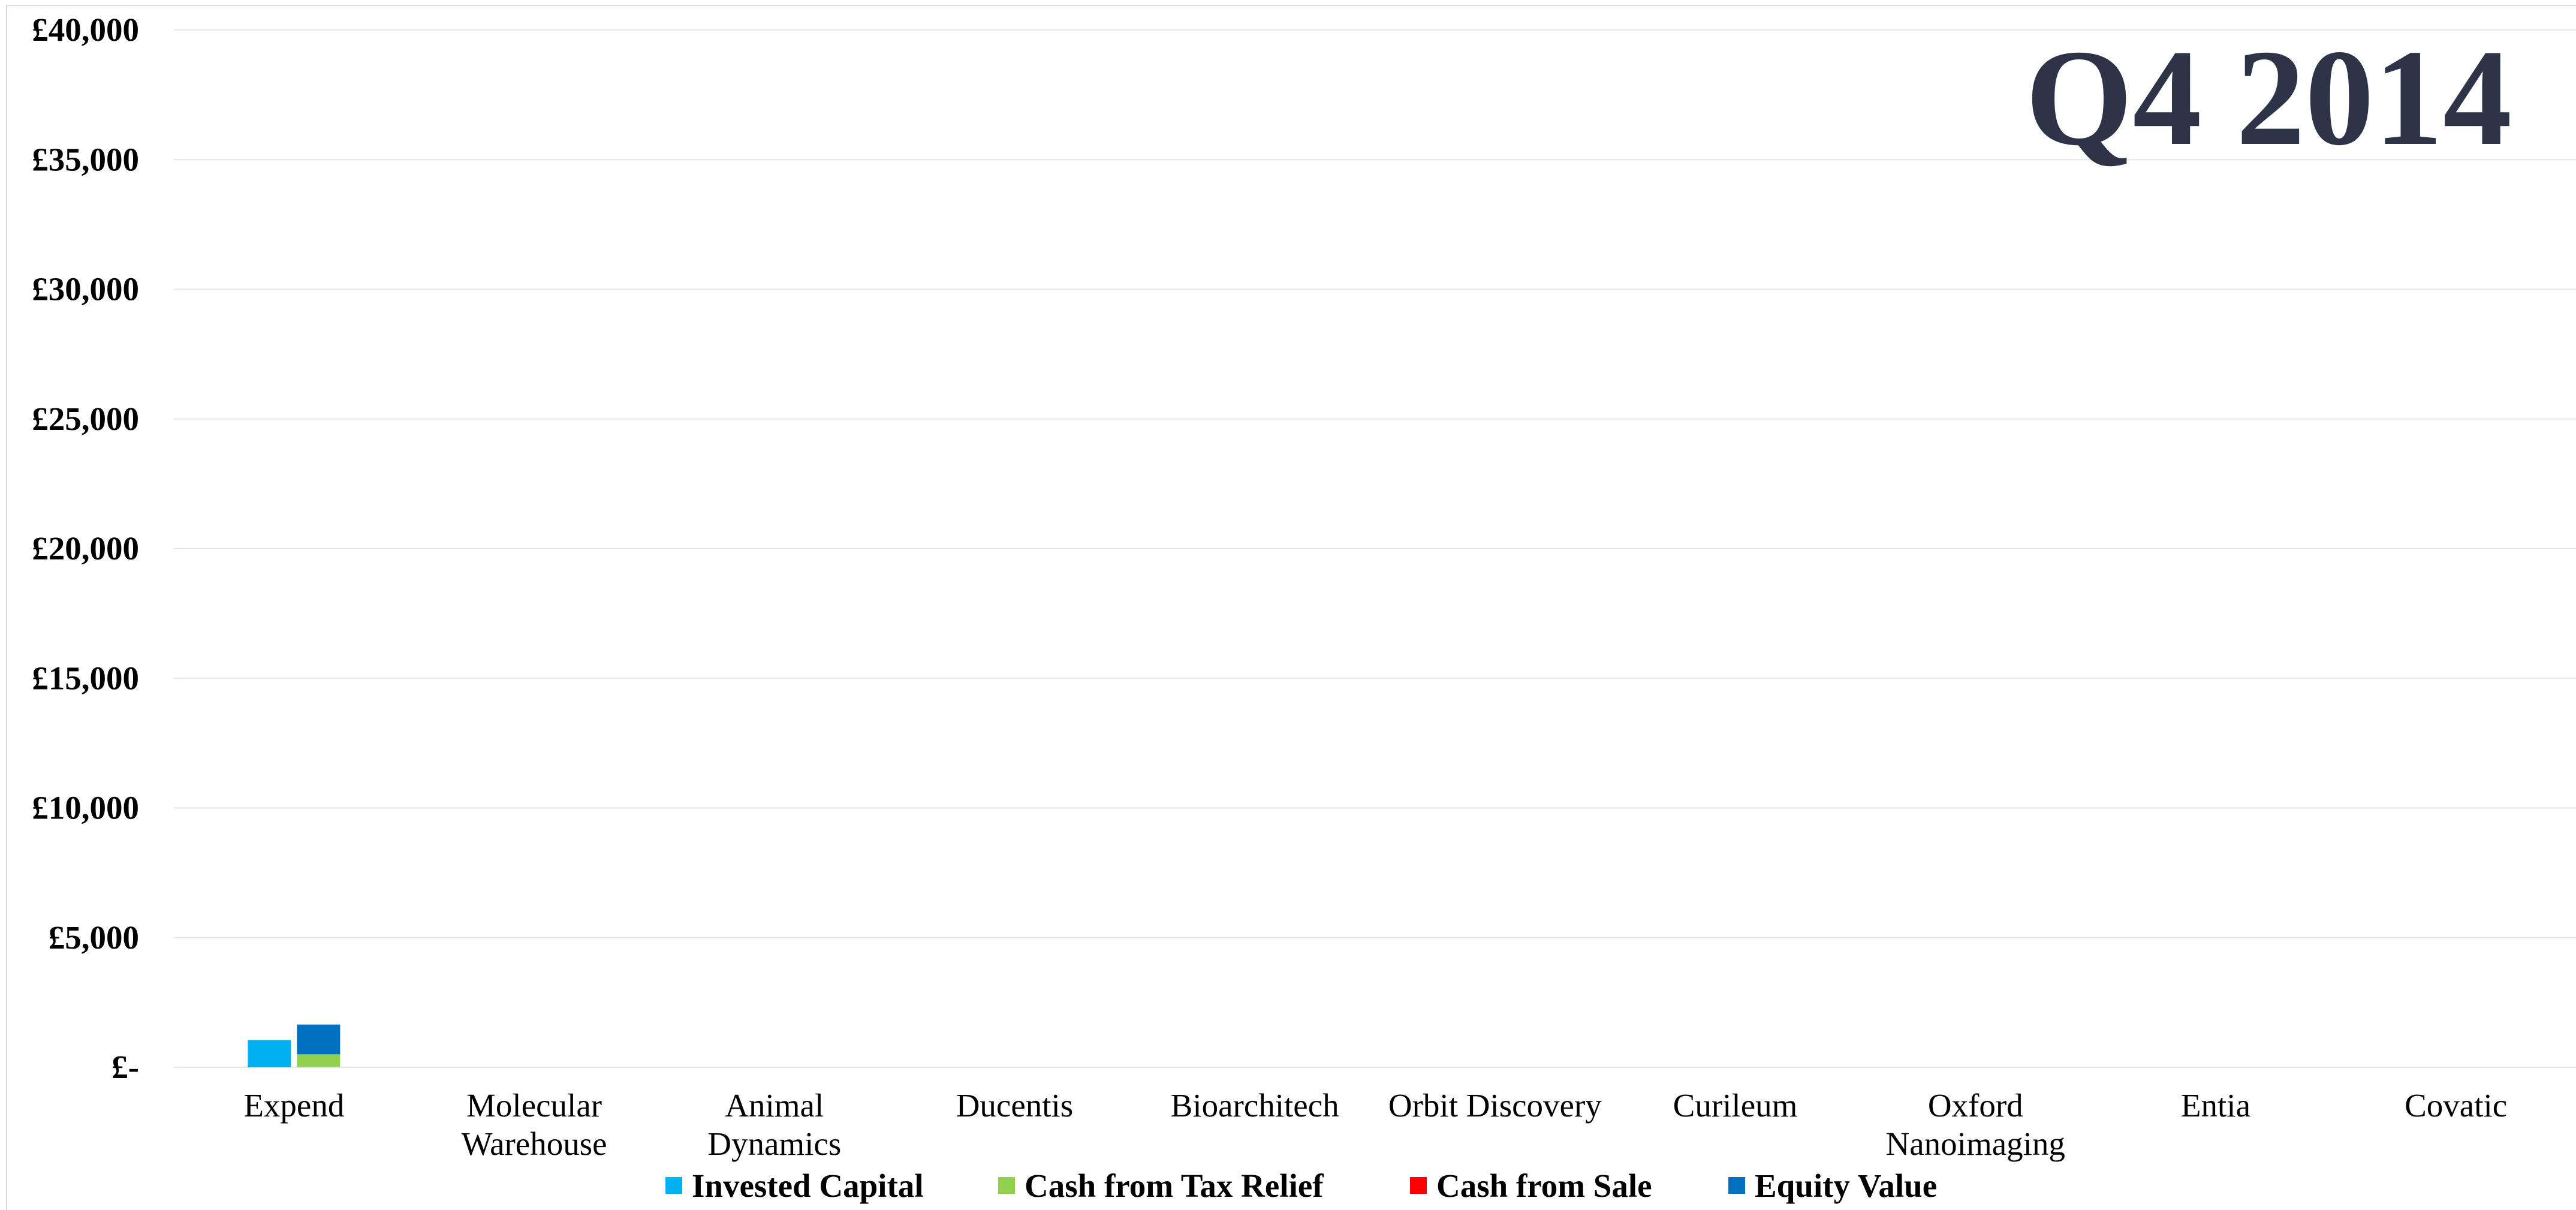 The image size is (2576, 1210). Describe the element at coordinates (1975, 1124) in the screenshot. I see `x-tick-label: Oxford Nanoimaging` at that location.